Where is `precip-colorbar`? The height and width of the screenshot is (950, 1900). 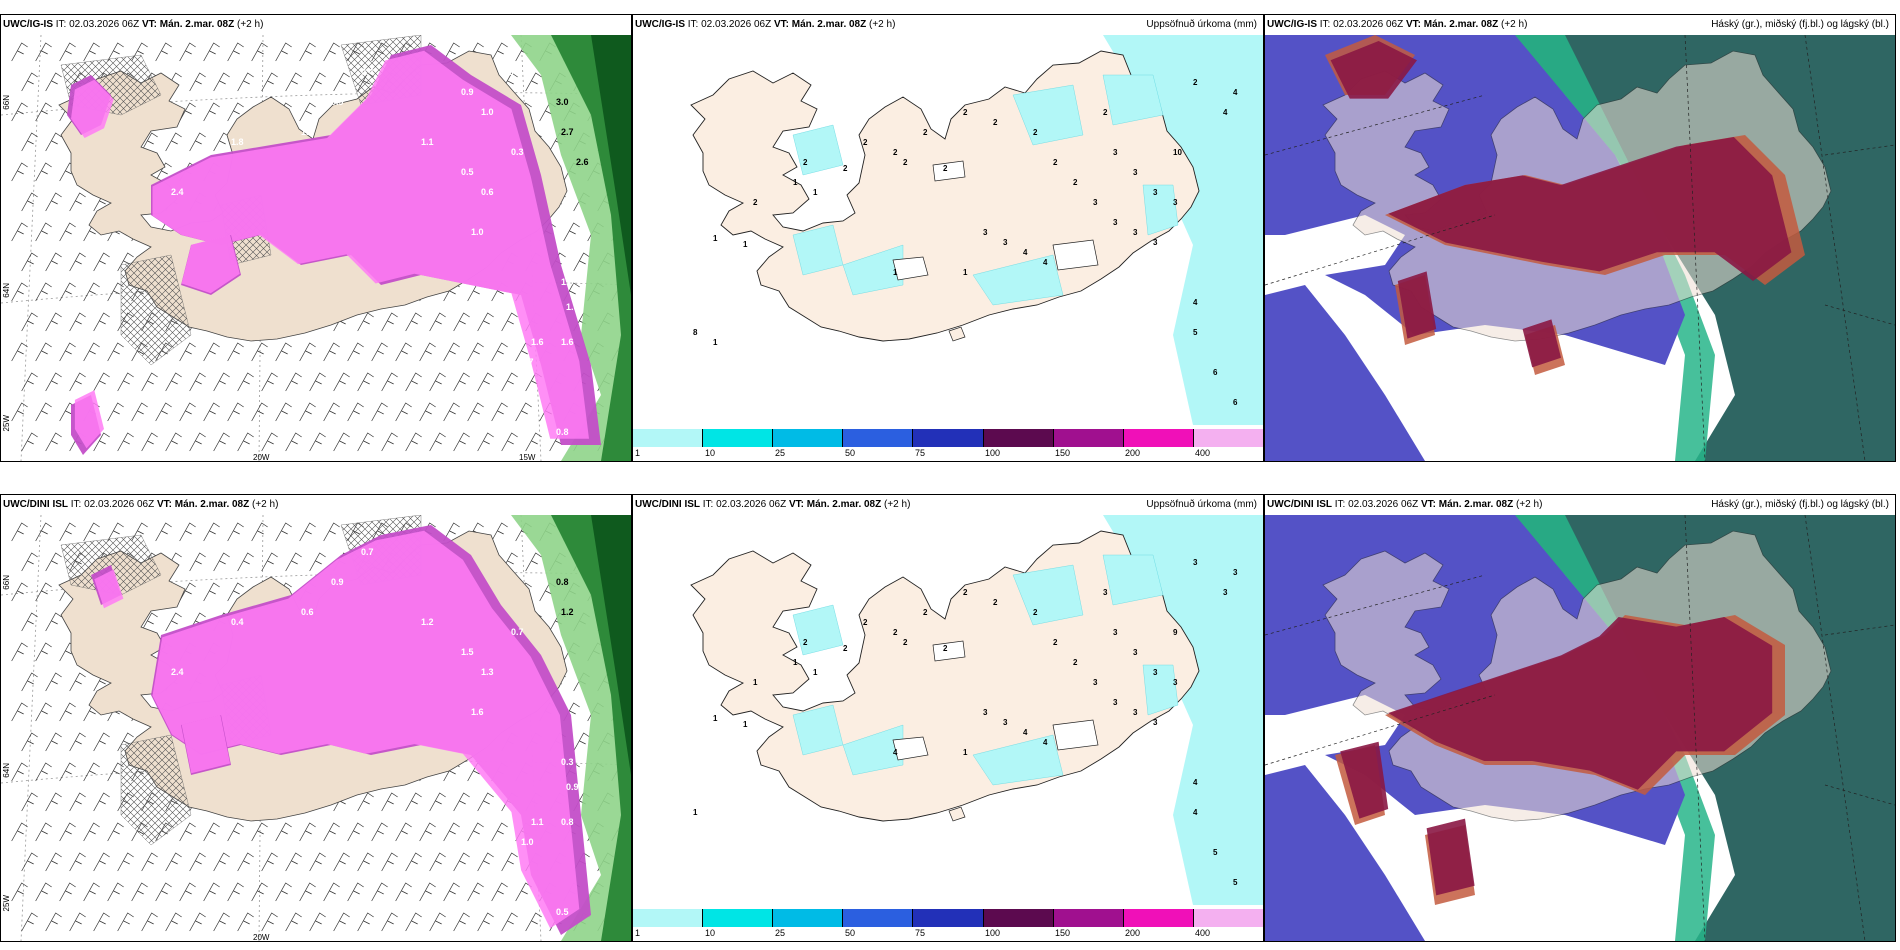 precip-colorbar is located at coordinates (948, 918).